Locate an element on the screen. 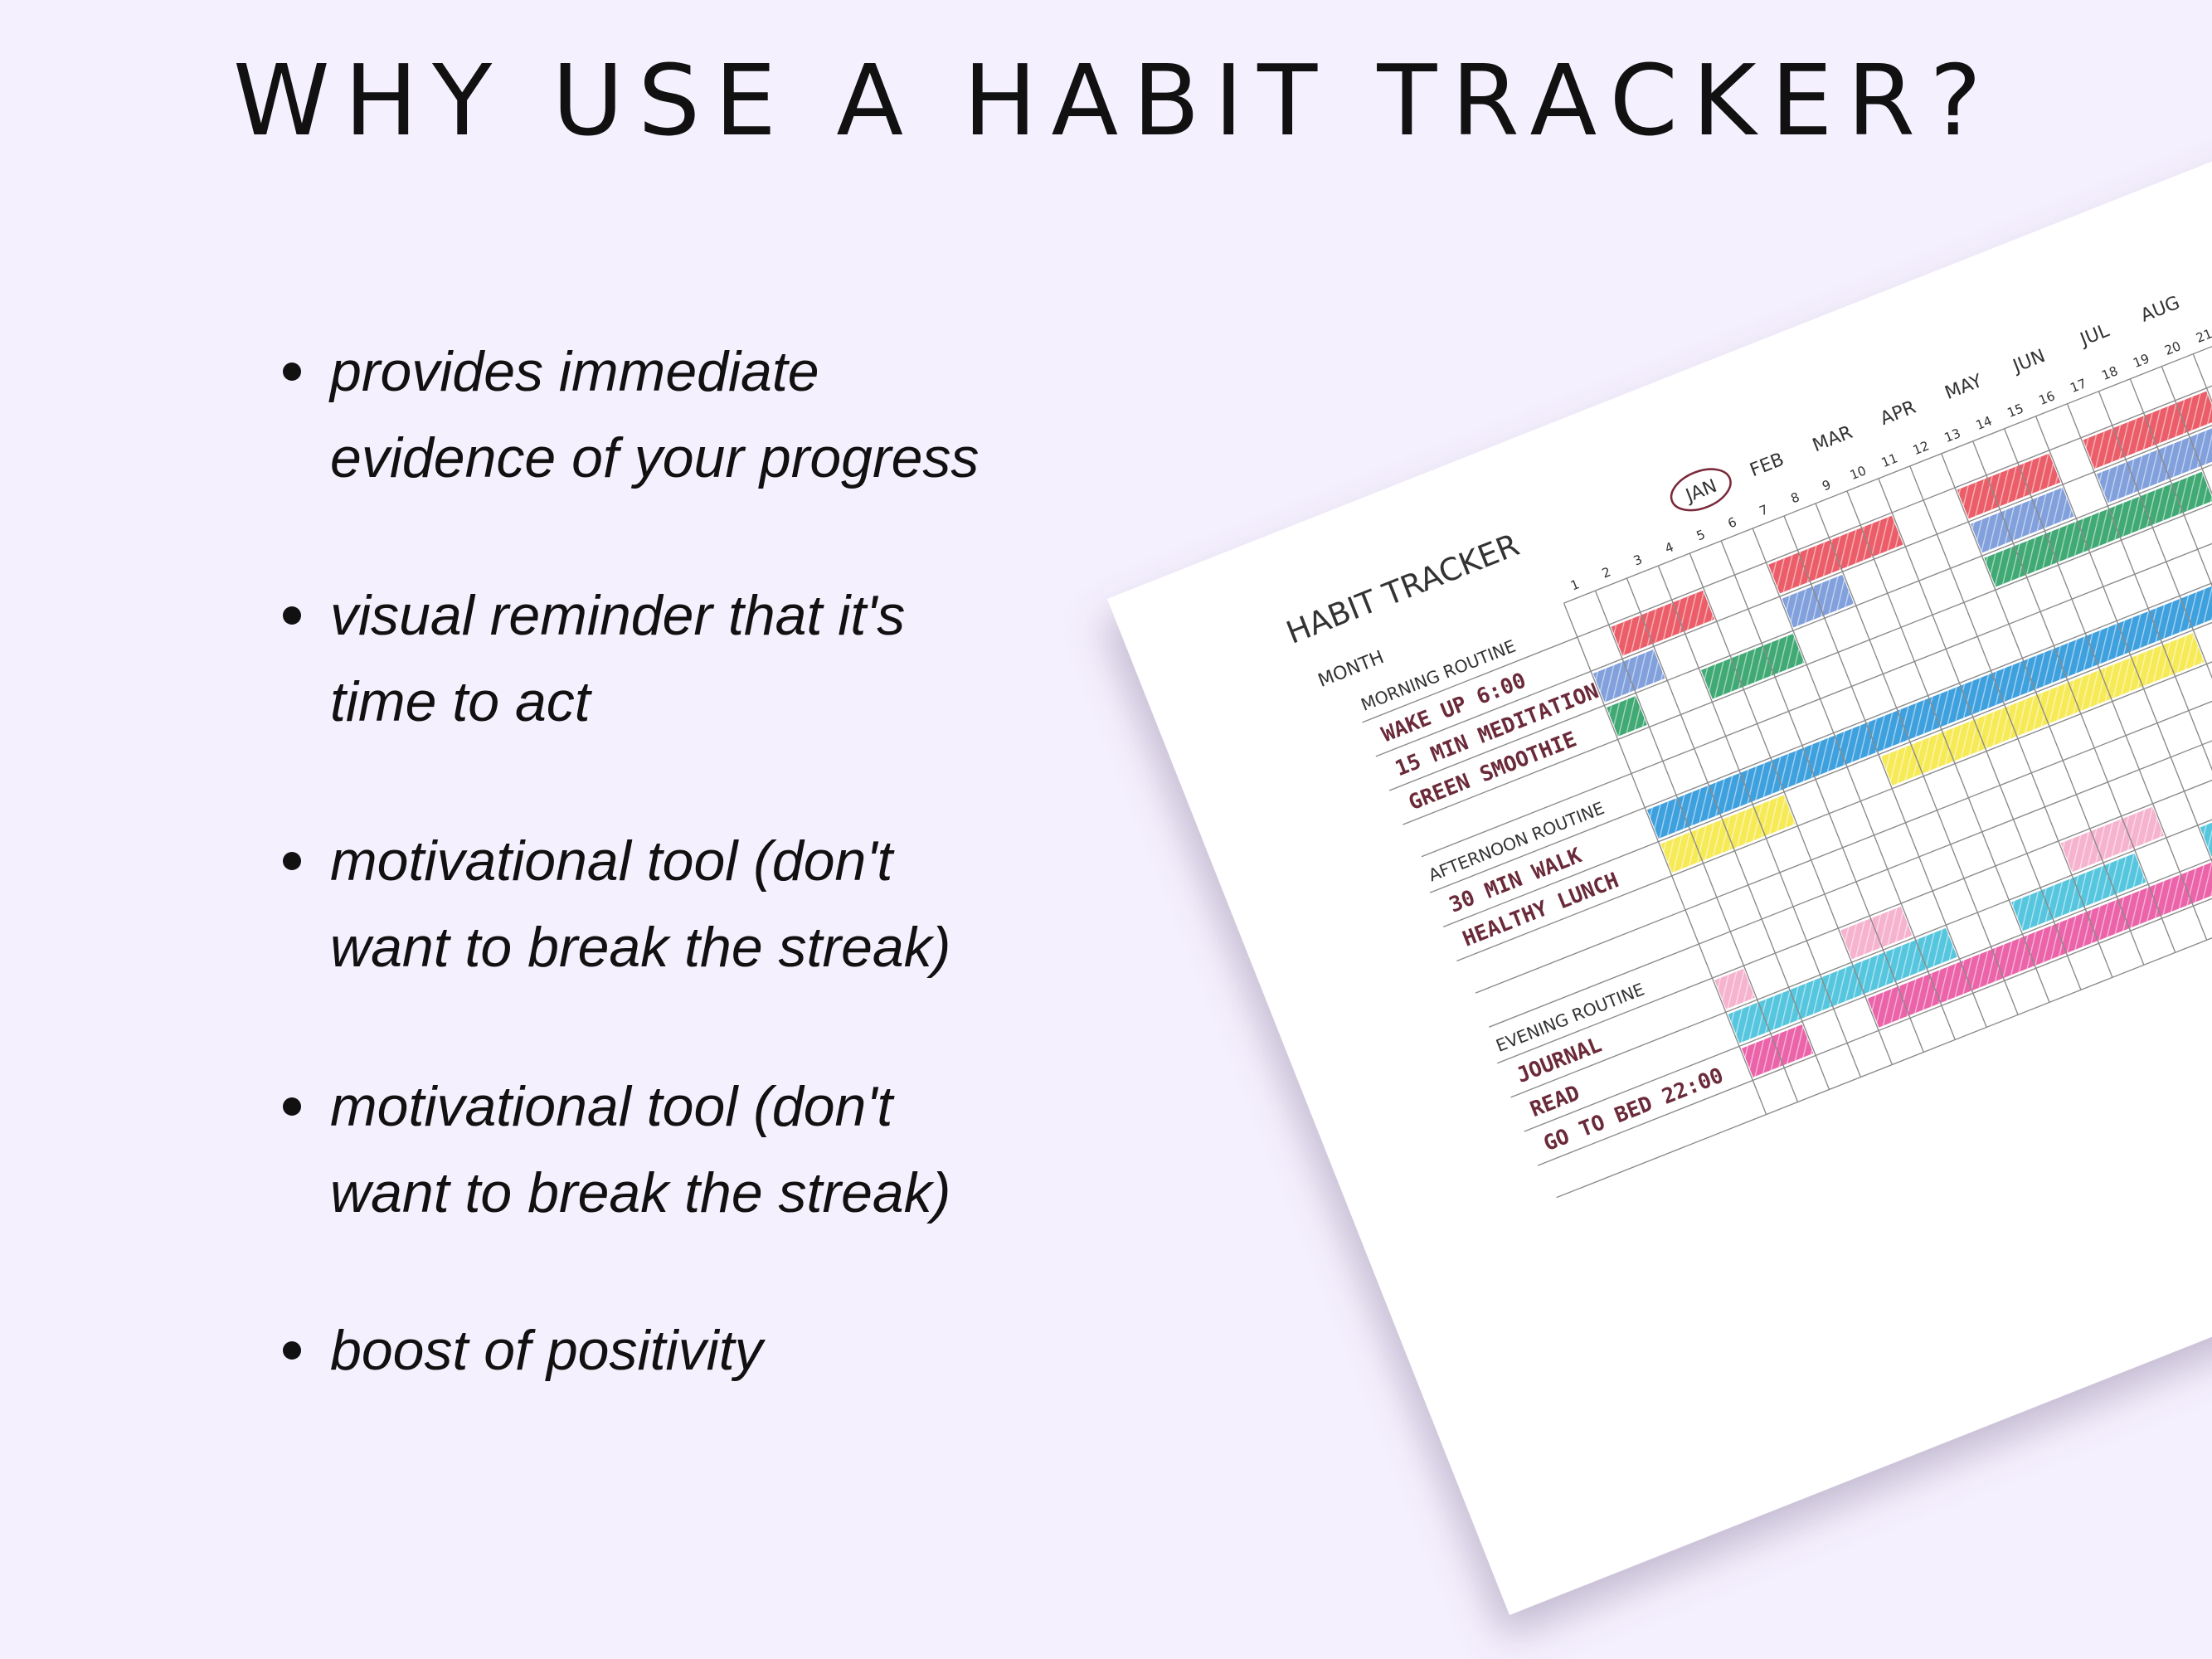 The height and width of the screenshot is (1659, 2212). bullet-text: visual reminder that it's is located at coordinates (617, 615).